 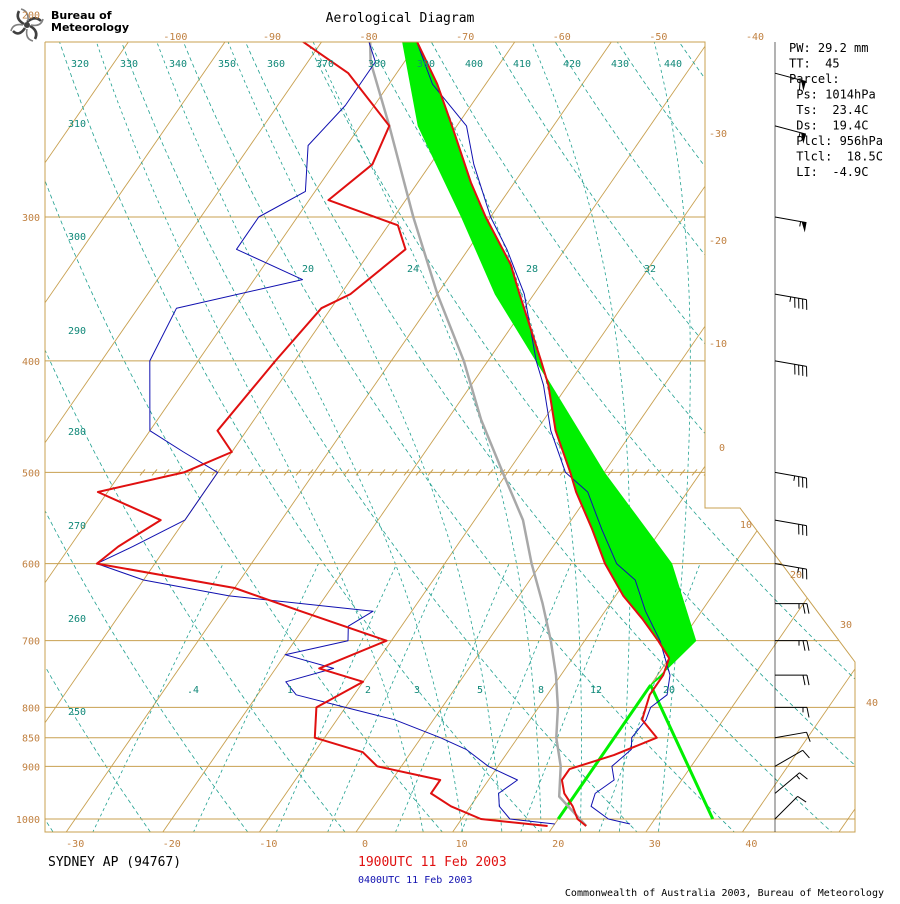 I want to click on theta-label: 340, so click(x=178, y=64).